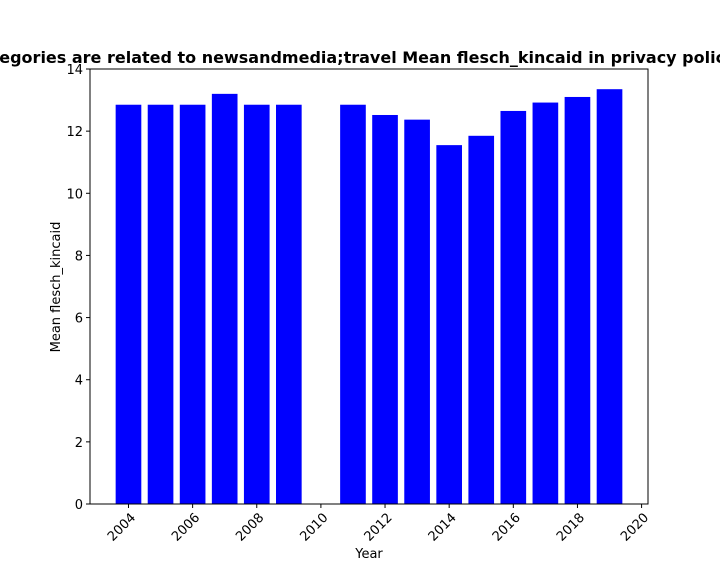 Image resolution: width=720 pixels, height=576 pixels. I want to click on x-tick-label: 2018, so click(571, 528).